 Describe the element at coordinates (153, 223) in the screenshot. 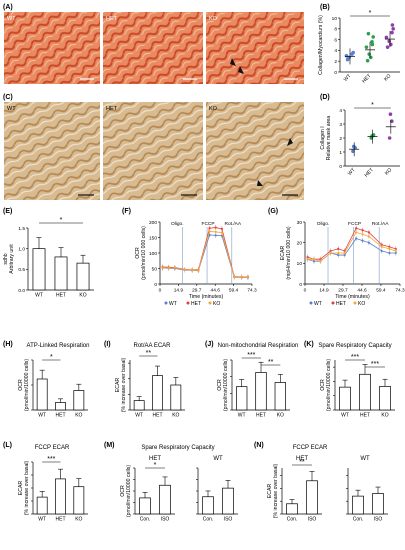

I see `y-tick-label: 200` at that location.